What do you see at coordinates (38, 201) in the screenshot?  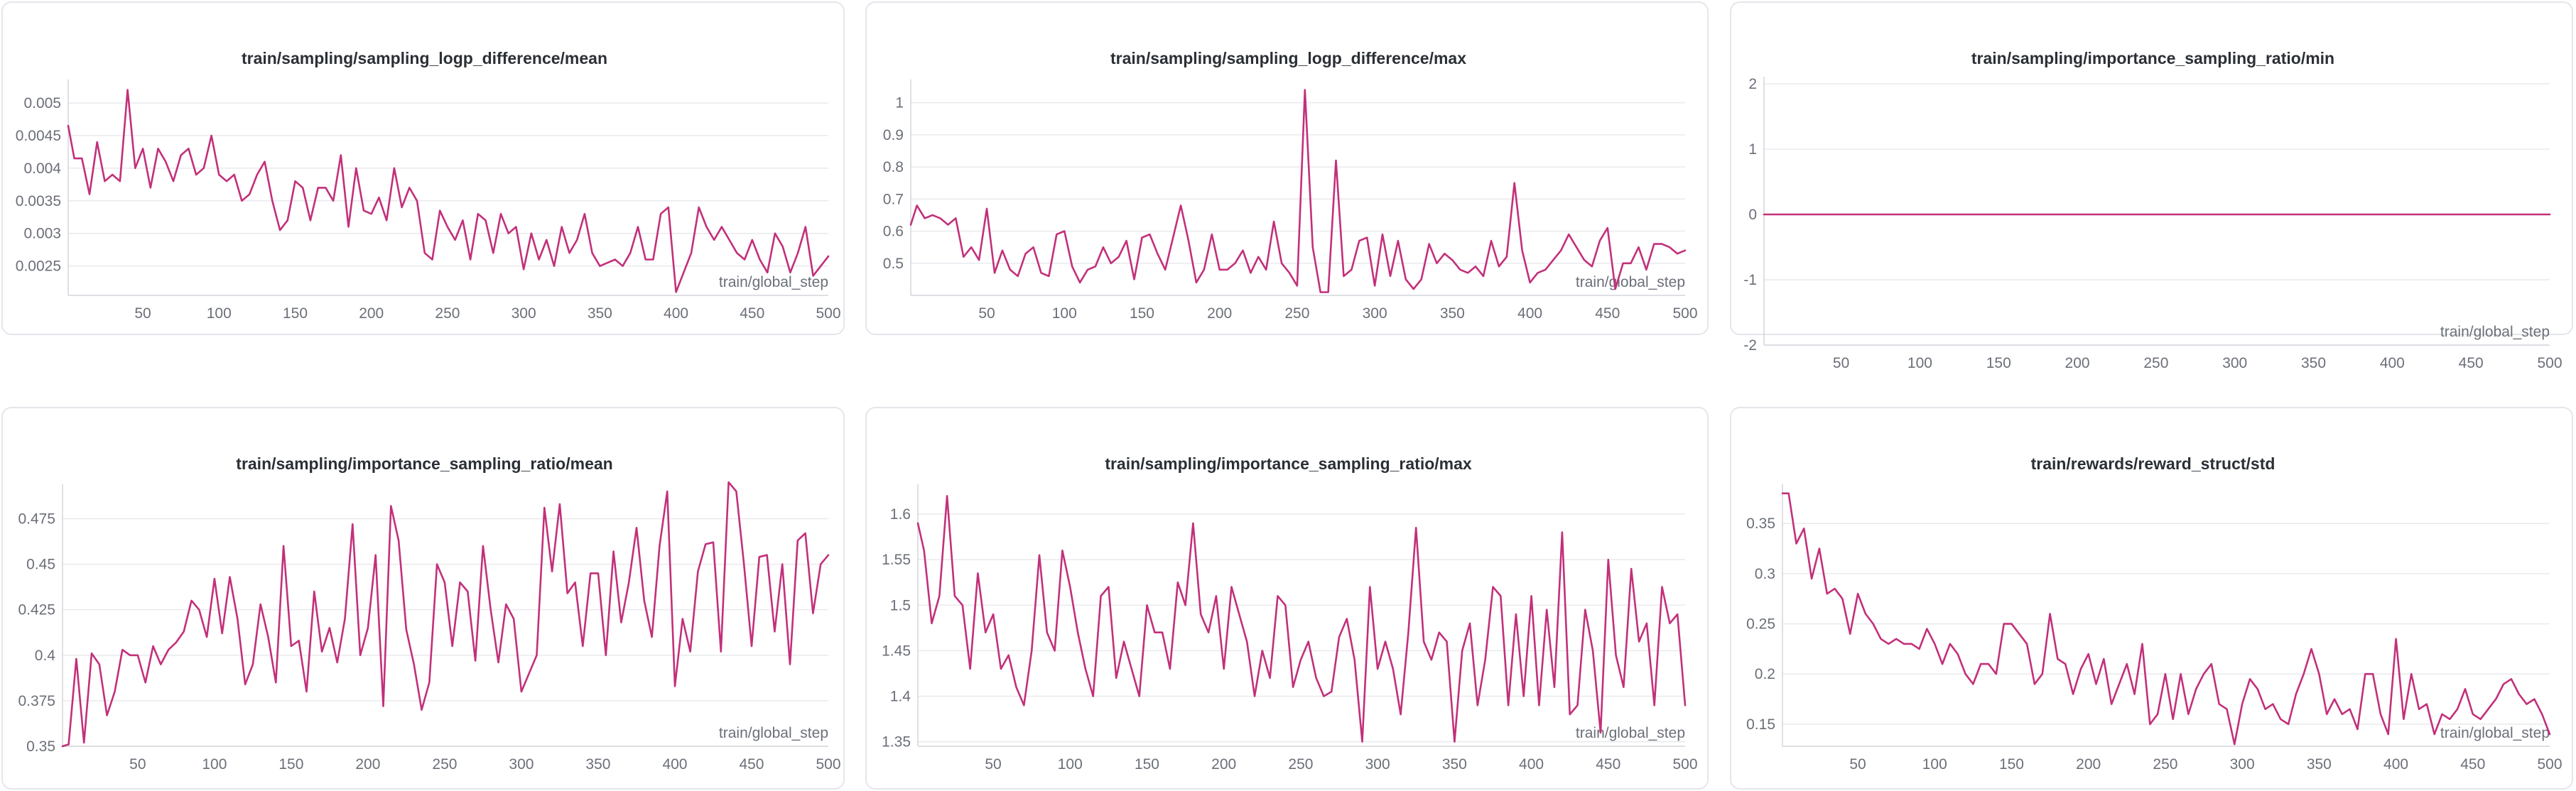 I see `y-tick-label: 0.0035` at bounding box center [38, 201].